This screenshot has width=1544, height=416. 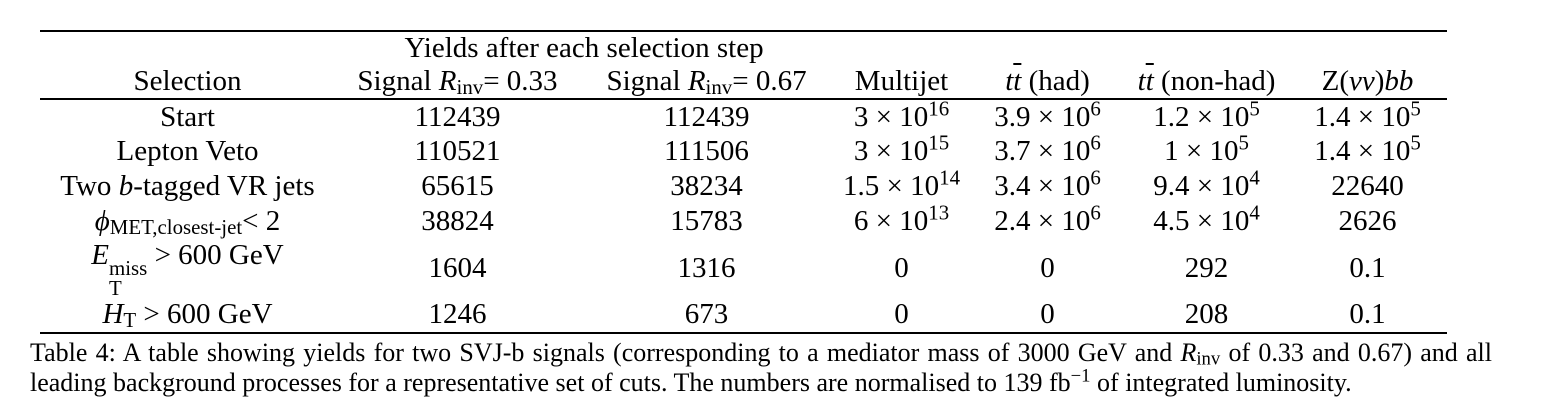 What do you see at coordinates (1206, 114) in the screenshot?
I see `value-cell: 1.2 × 10⁵` at bounding box center [1206, 114].